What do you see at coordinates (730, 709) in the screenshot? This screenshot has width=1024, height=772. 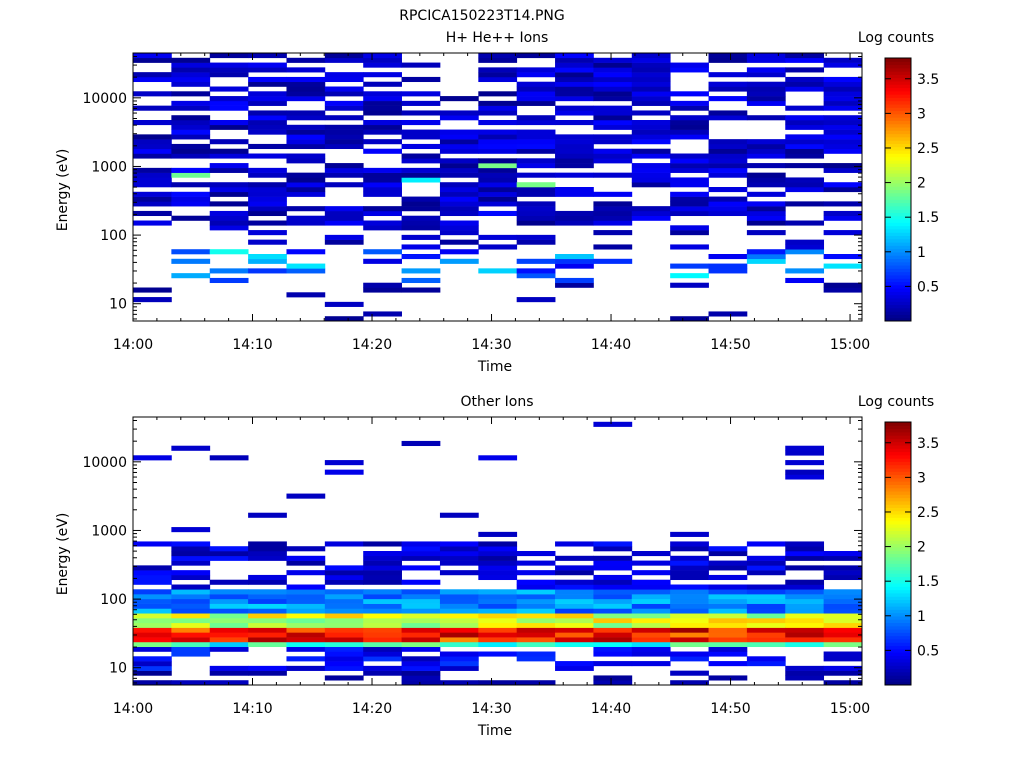 I see `x-tick-label: 14:50` at bounding box center [730, 709].